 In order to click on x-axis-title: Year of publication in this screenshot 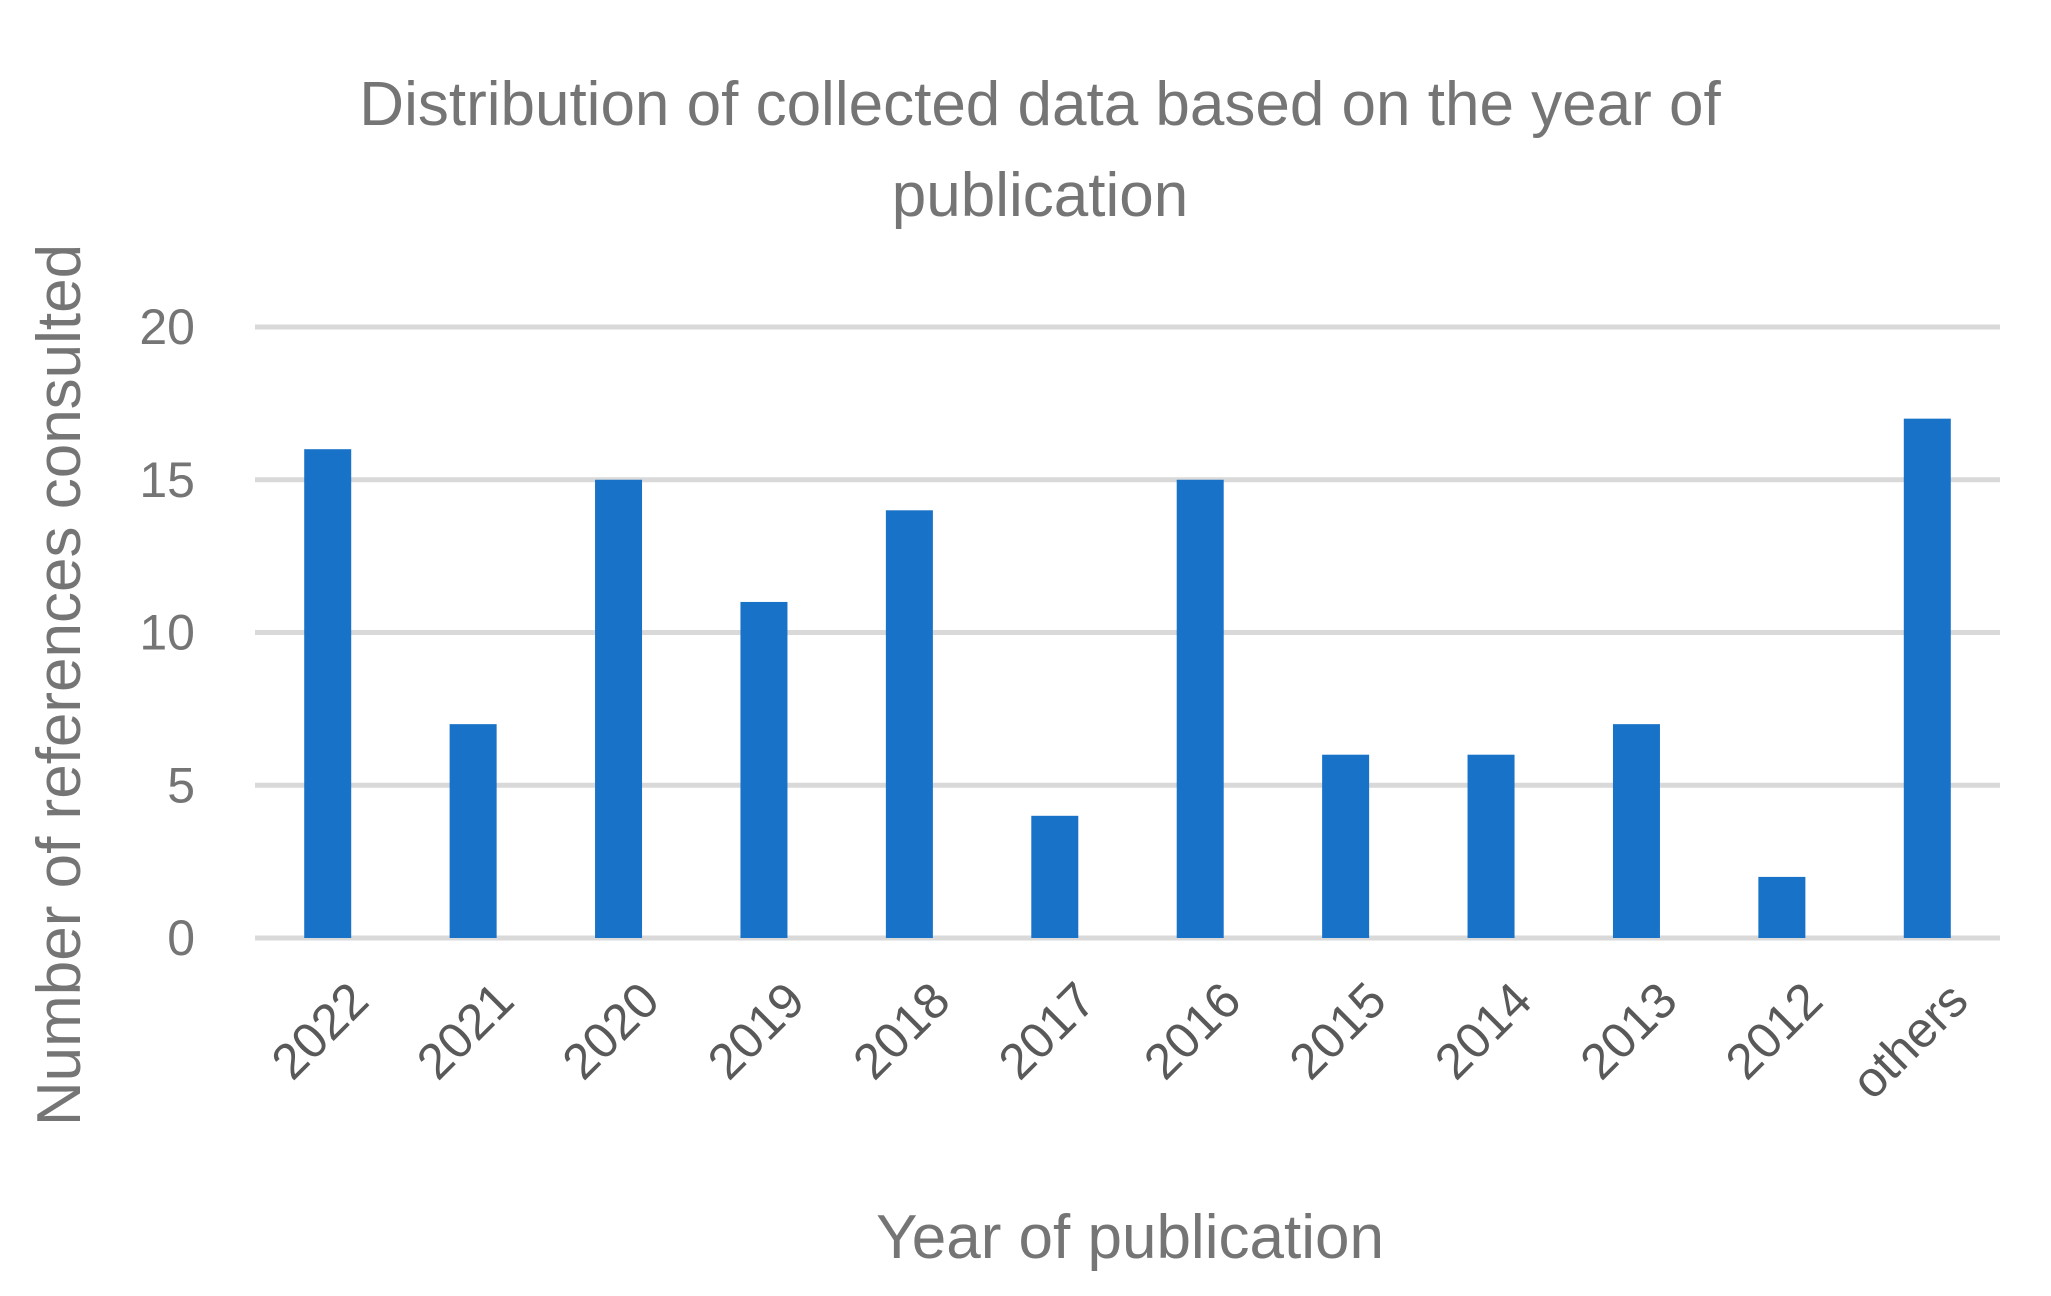, I will do `click(1130, 1237)`.